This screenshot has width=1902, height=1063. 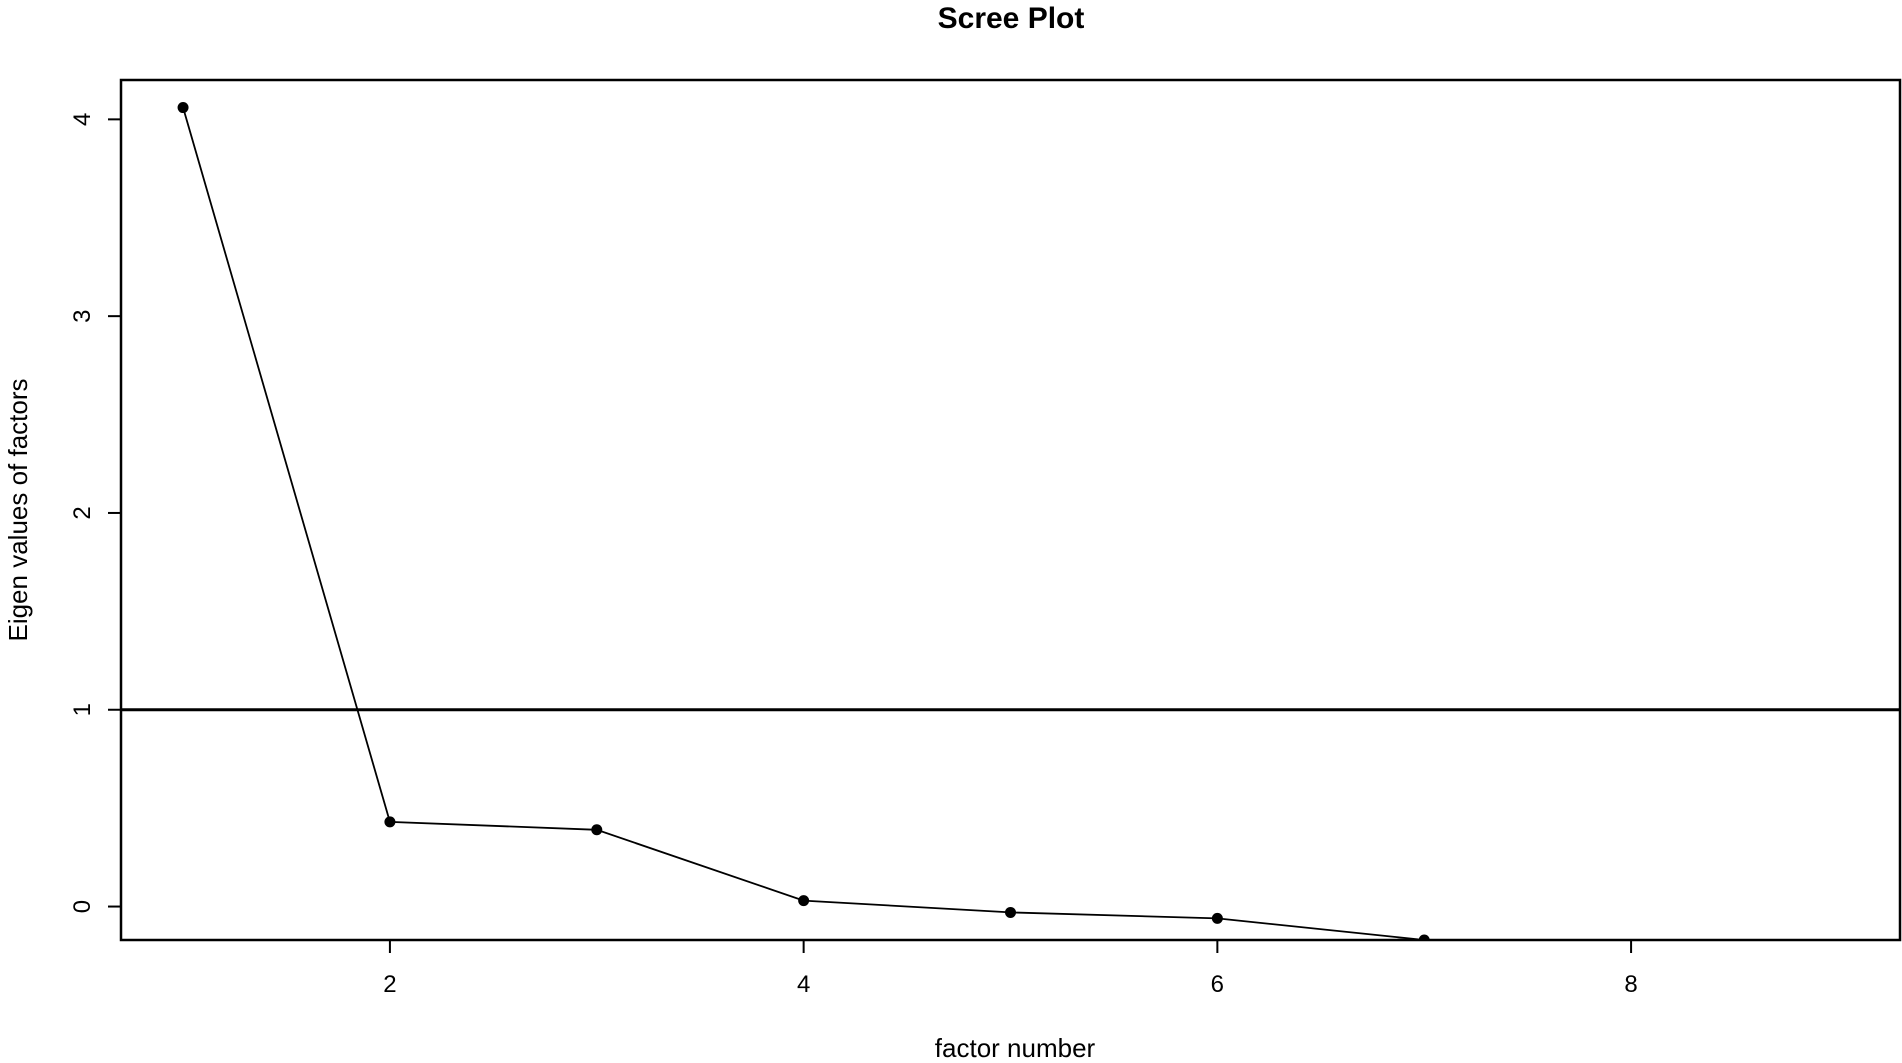 I want to click on y-tick-label: 0, so click(x=82, y=906).